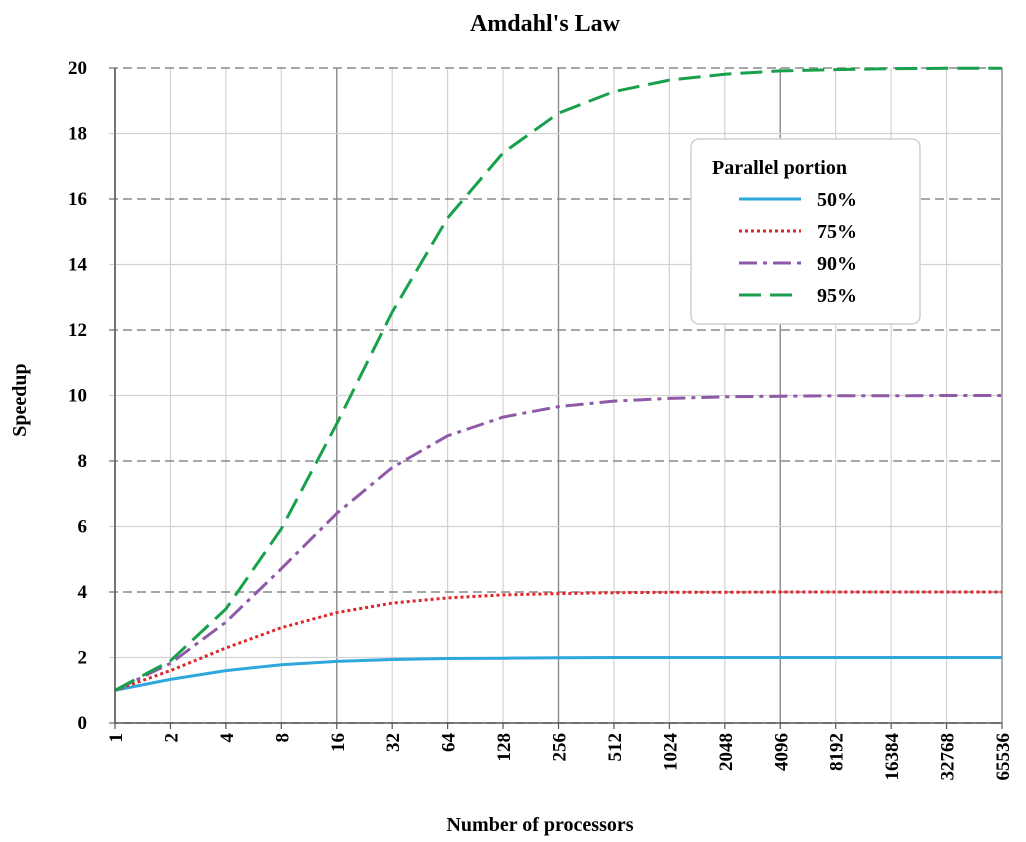  Describe the element at coordinates (393, 742) in the screenshot. I see `x-tick-label: 32` at that location.